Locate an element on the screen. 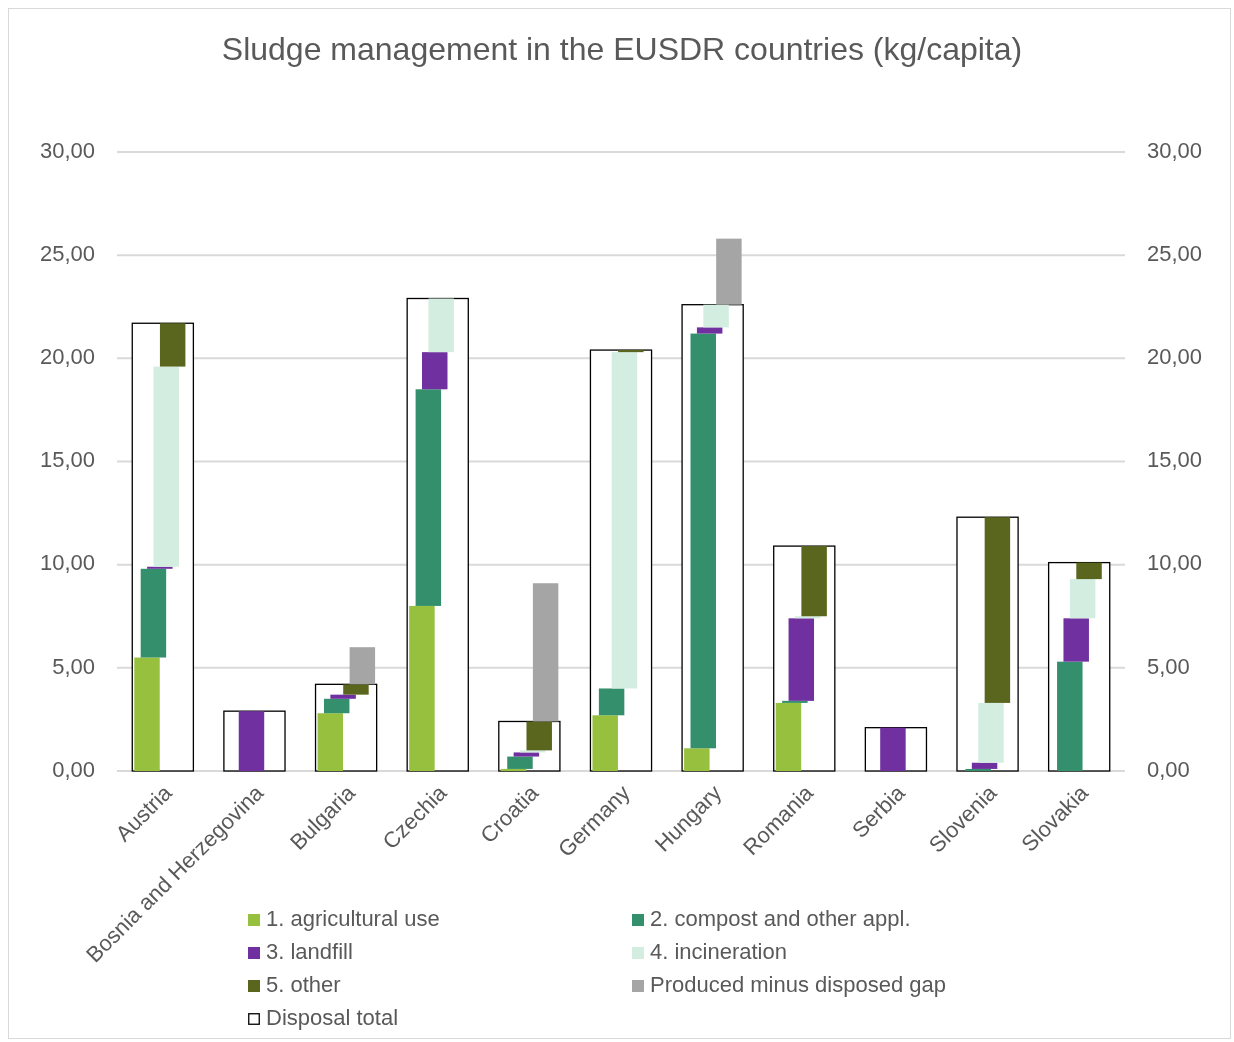 Image resolution: width=1234 pixels, height=1042 pixels. y-tick-label: 15,00 is located at coordinates (67, 460).